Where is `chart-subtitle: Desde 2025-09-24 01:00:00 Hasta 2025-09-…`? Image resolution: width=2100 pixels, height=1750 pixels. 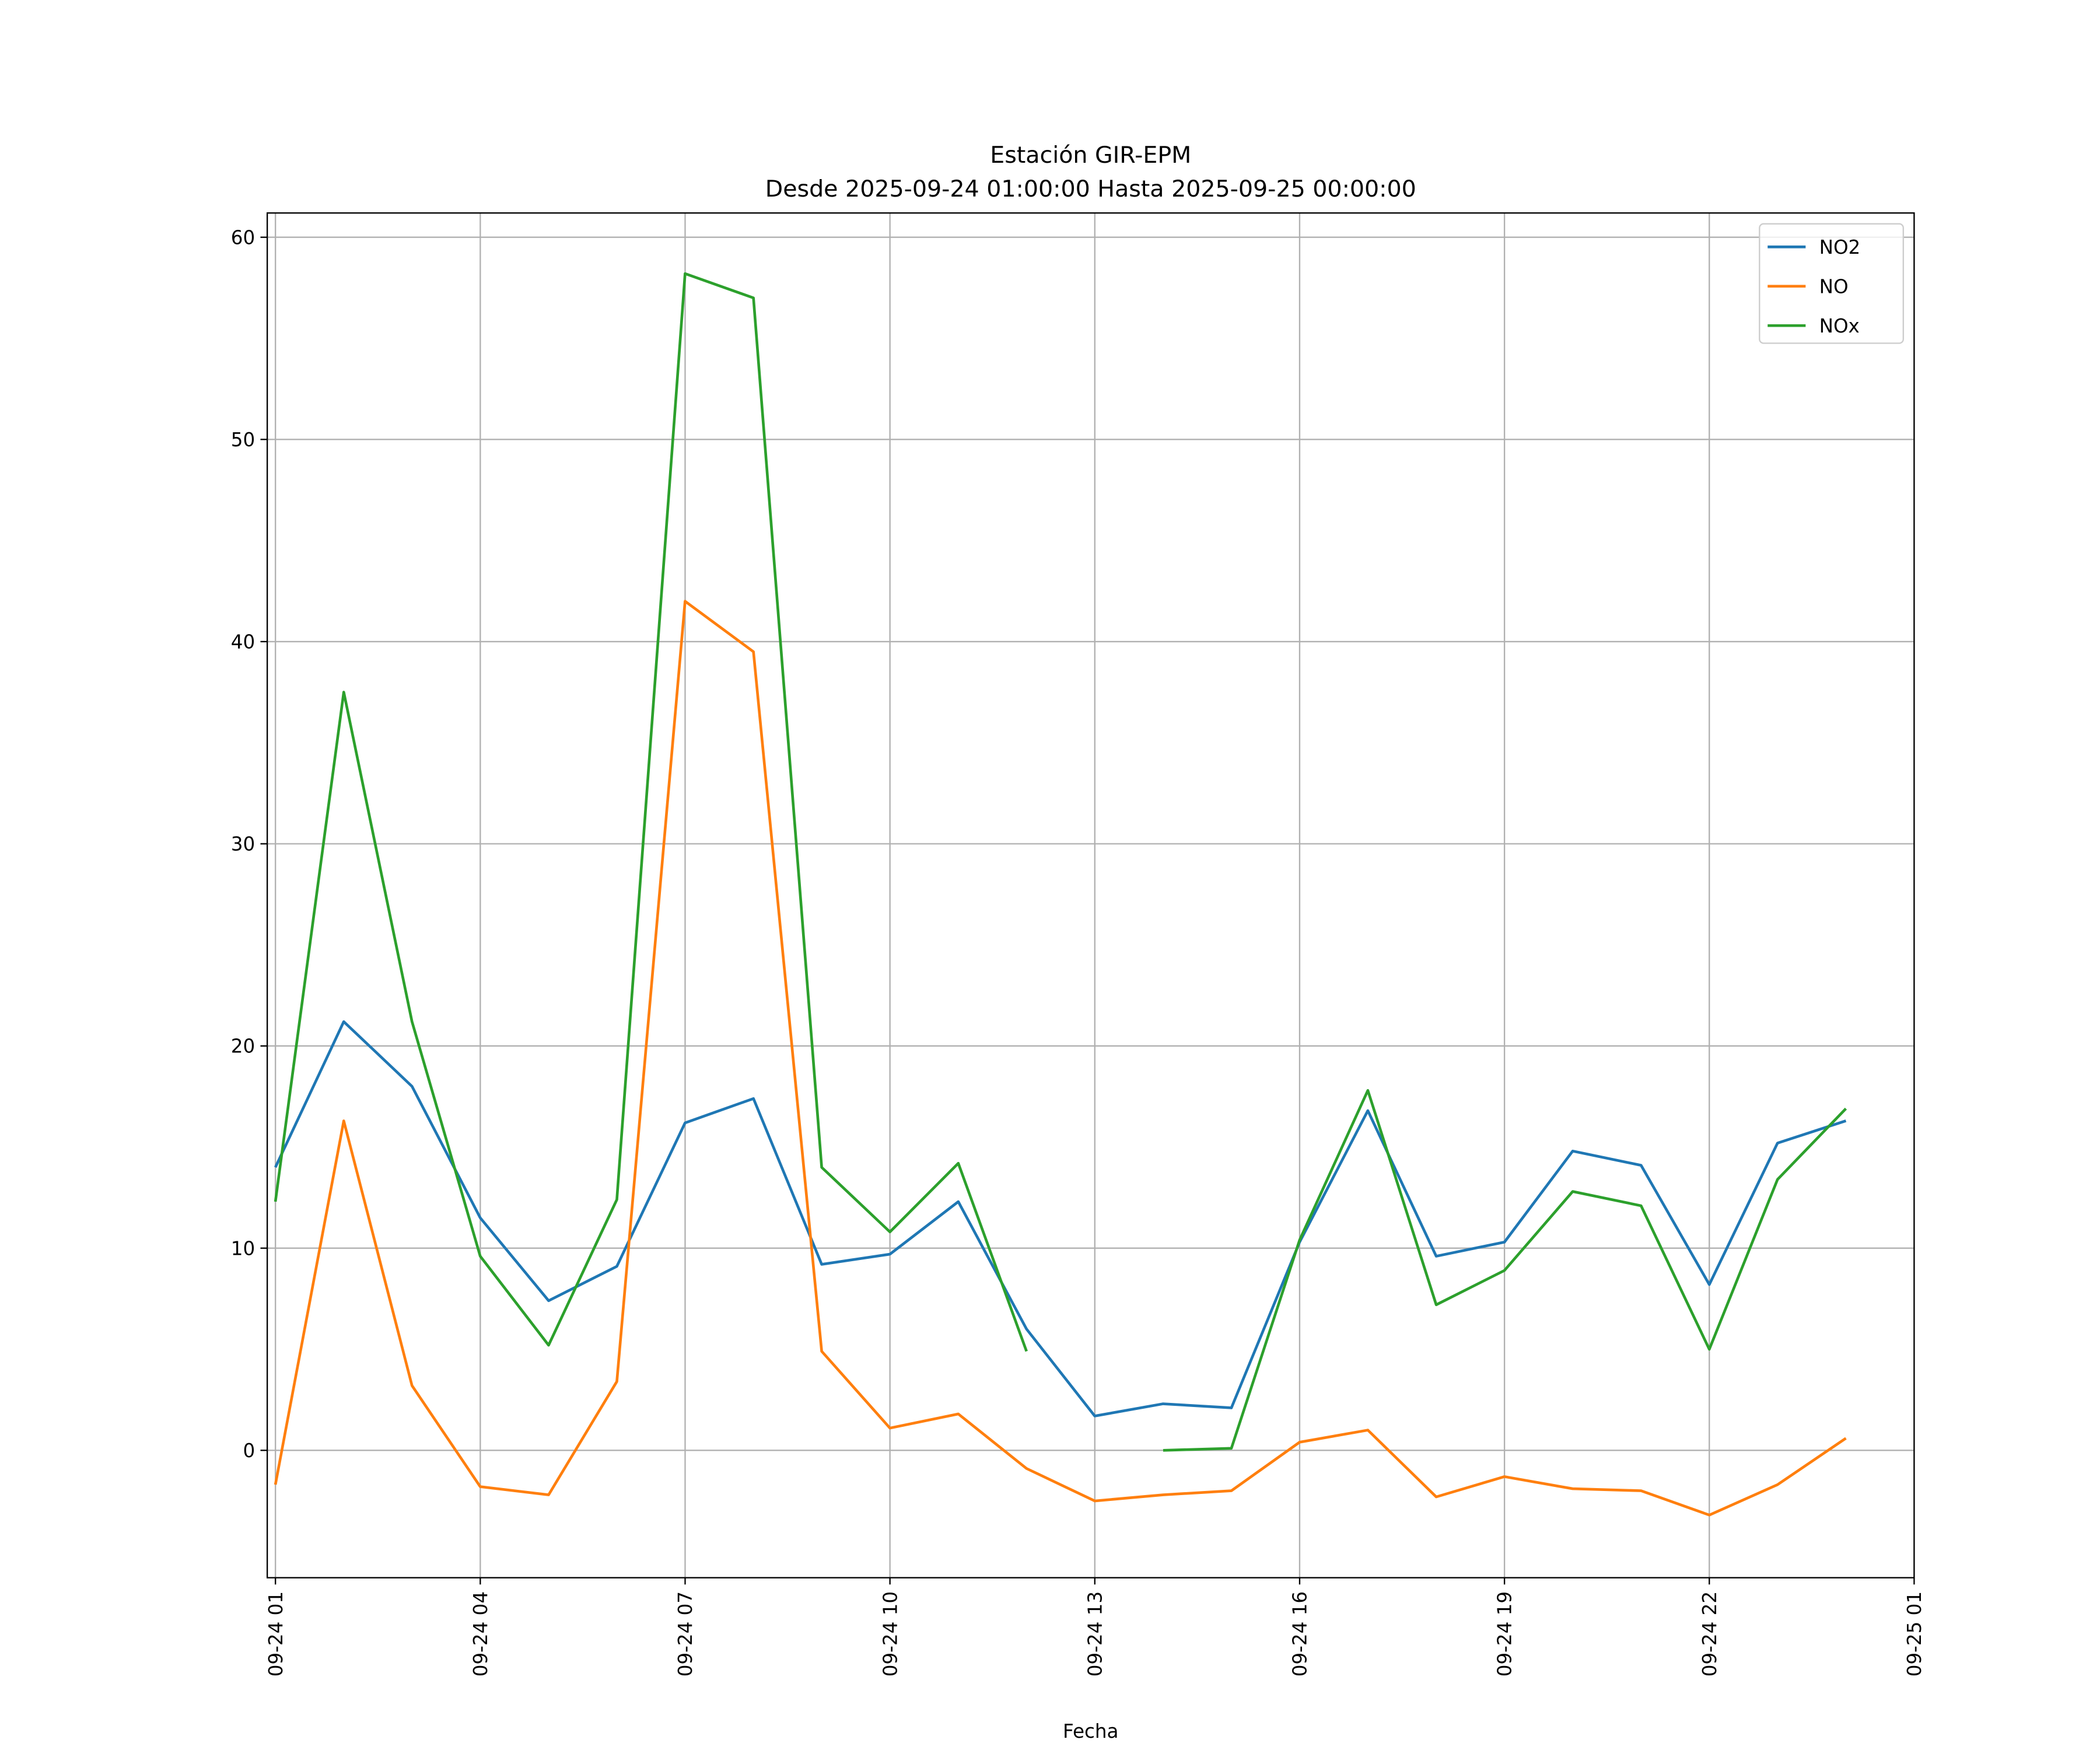 chart-subtitle: Desde 2025-09-24 01:00:00 Hasta 2025-09-… is located at coordinates (1090, 189).